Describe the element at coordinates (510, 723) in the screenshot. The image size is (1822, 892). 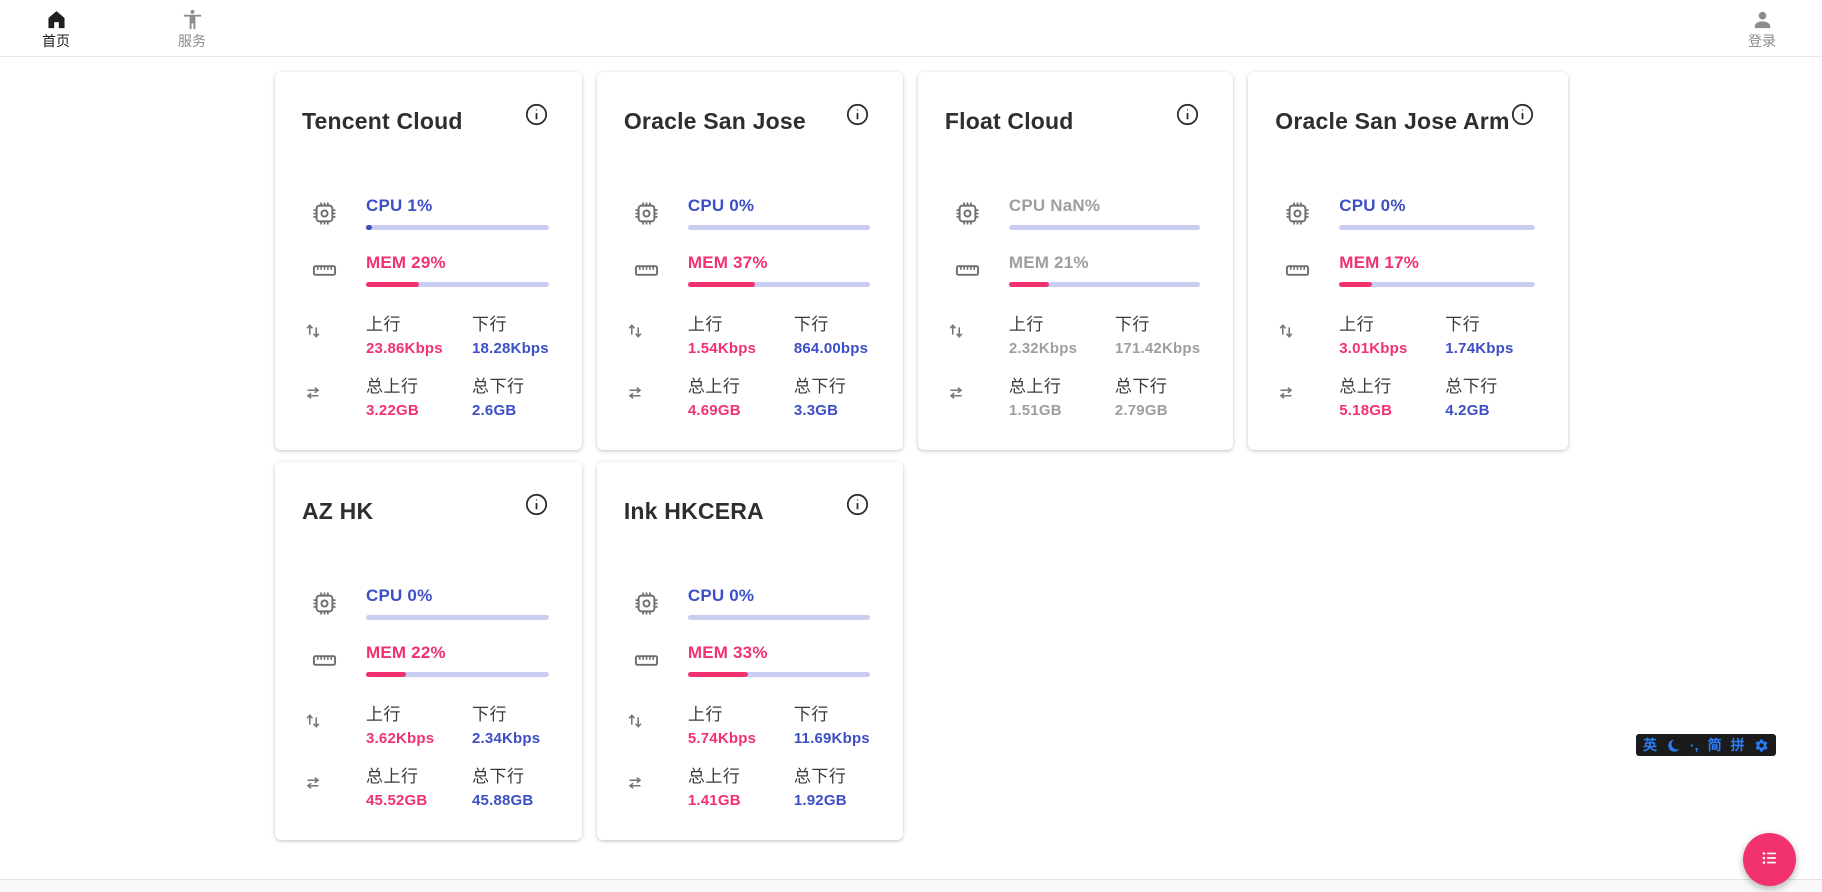
I see `download-col: 下行 2.34Kbps` at that location.